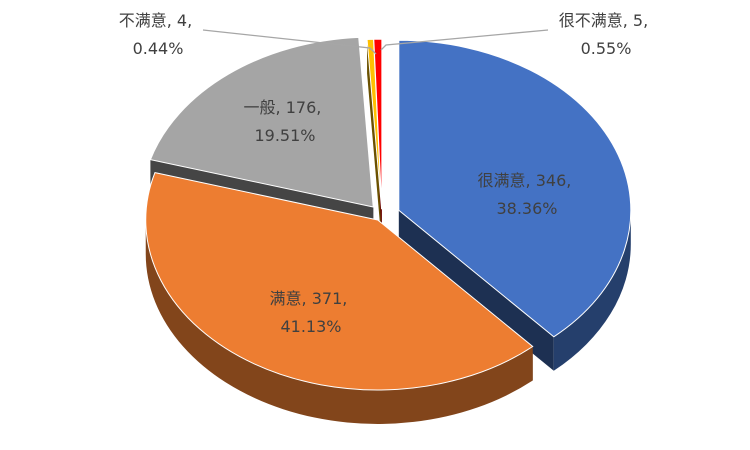 The image size is (750, 450). I want to click on leader-line-bumanyi, so click(289, 42).